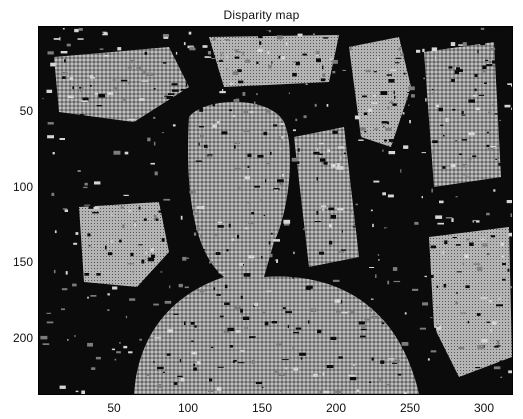 The image size is (523, 419). What do you see at coordinates (262, 408) in the screenshot?
I see `x-tick-label: 150` at bounding box center [262, 408].